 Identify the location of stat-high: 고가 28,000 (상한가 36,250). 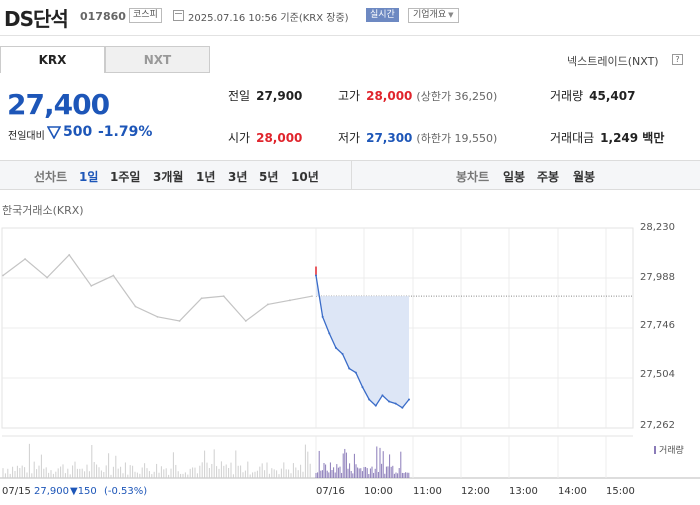
(417, 95).